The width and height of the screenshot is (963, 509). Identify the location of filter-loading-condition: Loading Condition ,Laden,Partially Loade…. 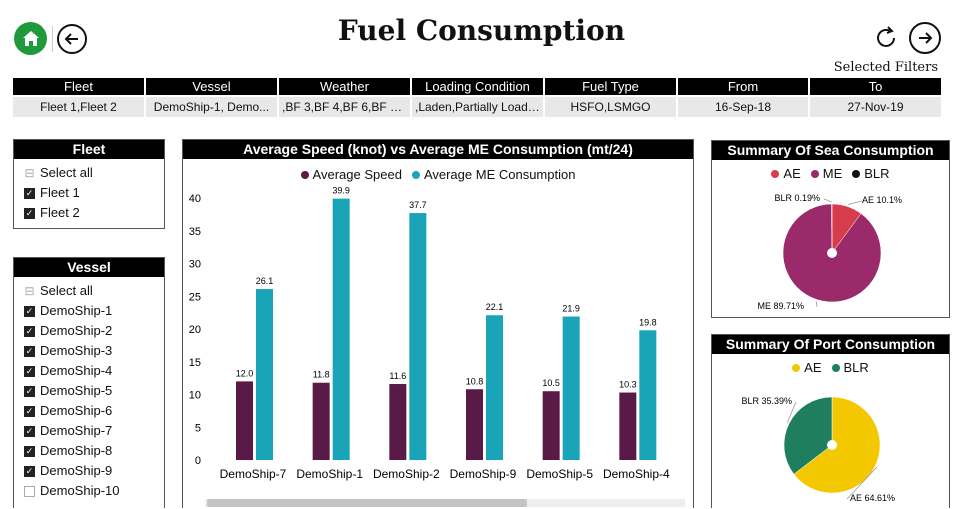
(477, 97).